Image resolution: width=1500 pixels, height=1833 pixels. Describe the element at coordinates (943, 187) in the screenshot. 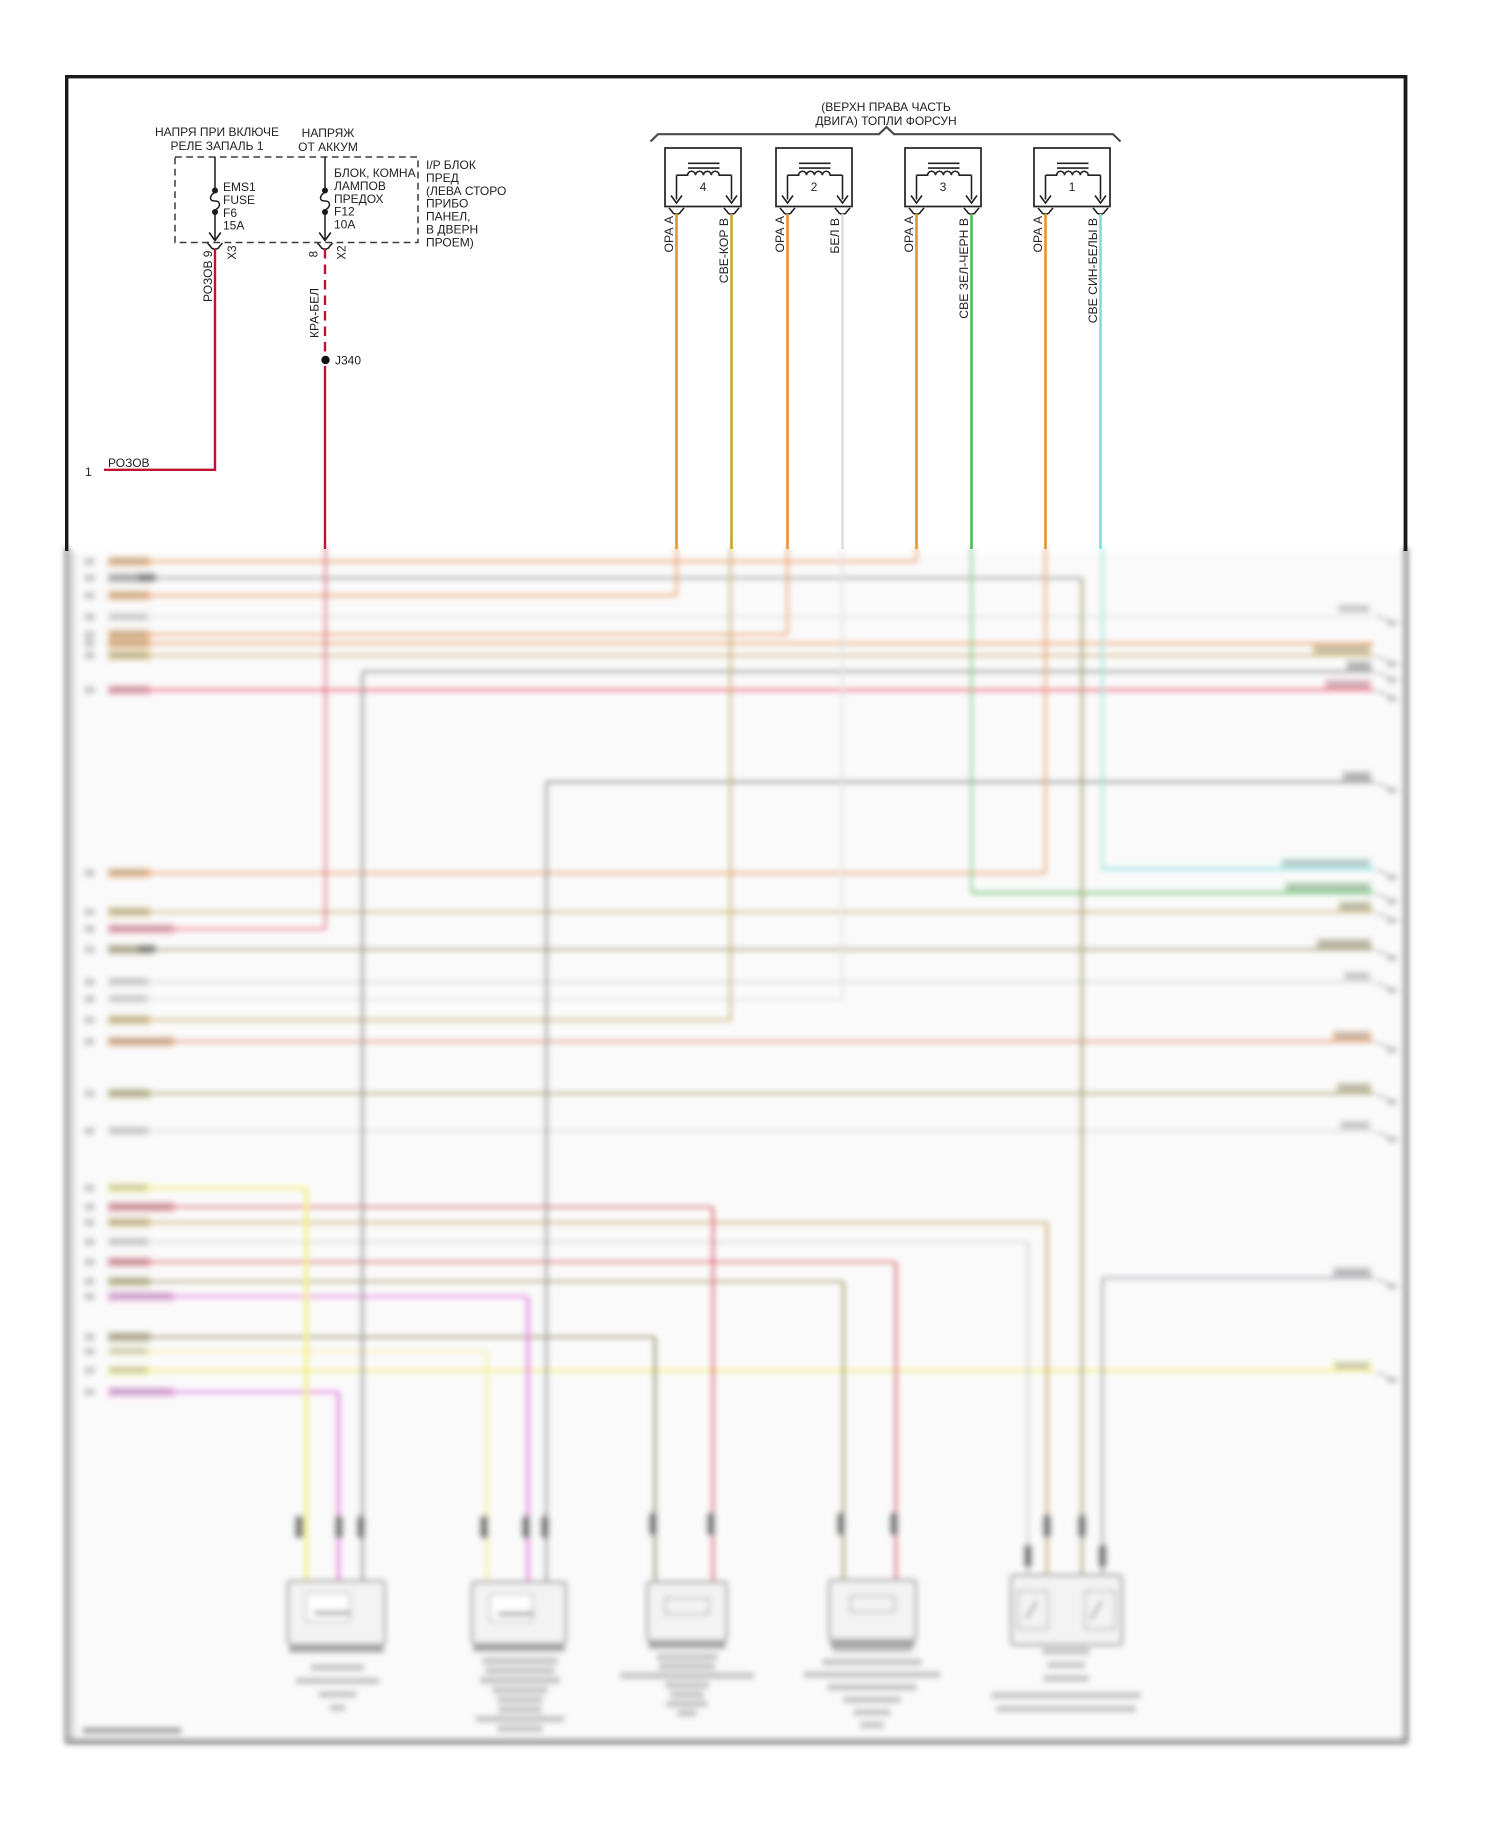

I see `svg-text: 3` at that location.